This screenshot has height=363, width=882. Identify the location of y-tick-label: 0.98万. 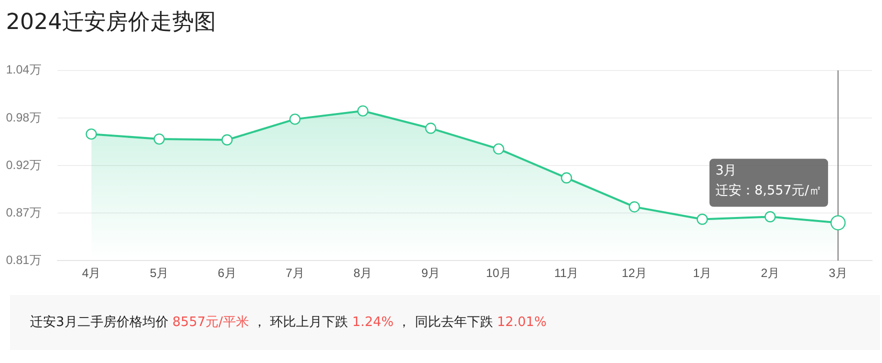
(24, 117).